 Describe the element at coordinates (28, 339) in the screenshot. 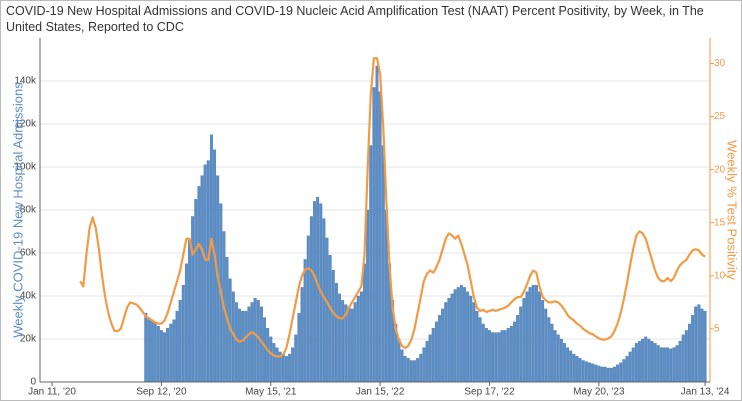

I see `y-tick-label: 20k` at that location.